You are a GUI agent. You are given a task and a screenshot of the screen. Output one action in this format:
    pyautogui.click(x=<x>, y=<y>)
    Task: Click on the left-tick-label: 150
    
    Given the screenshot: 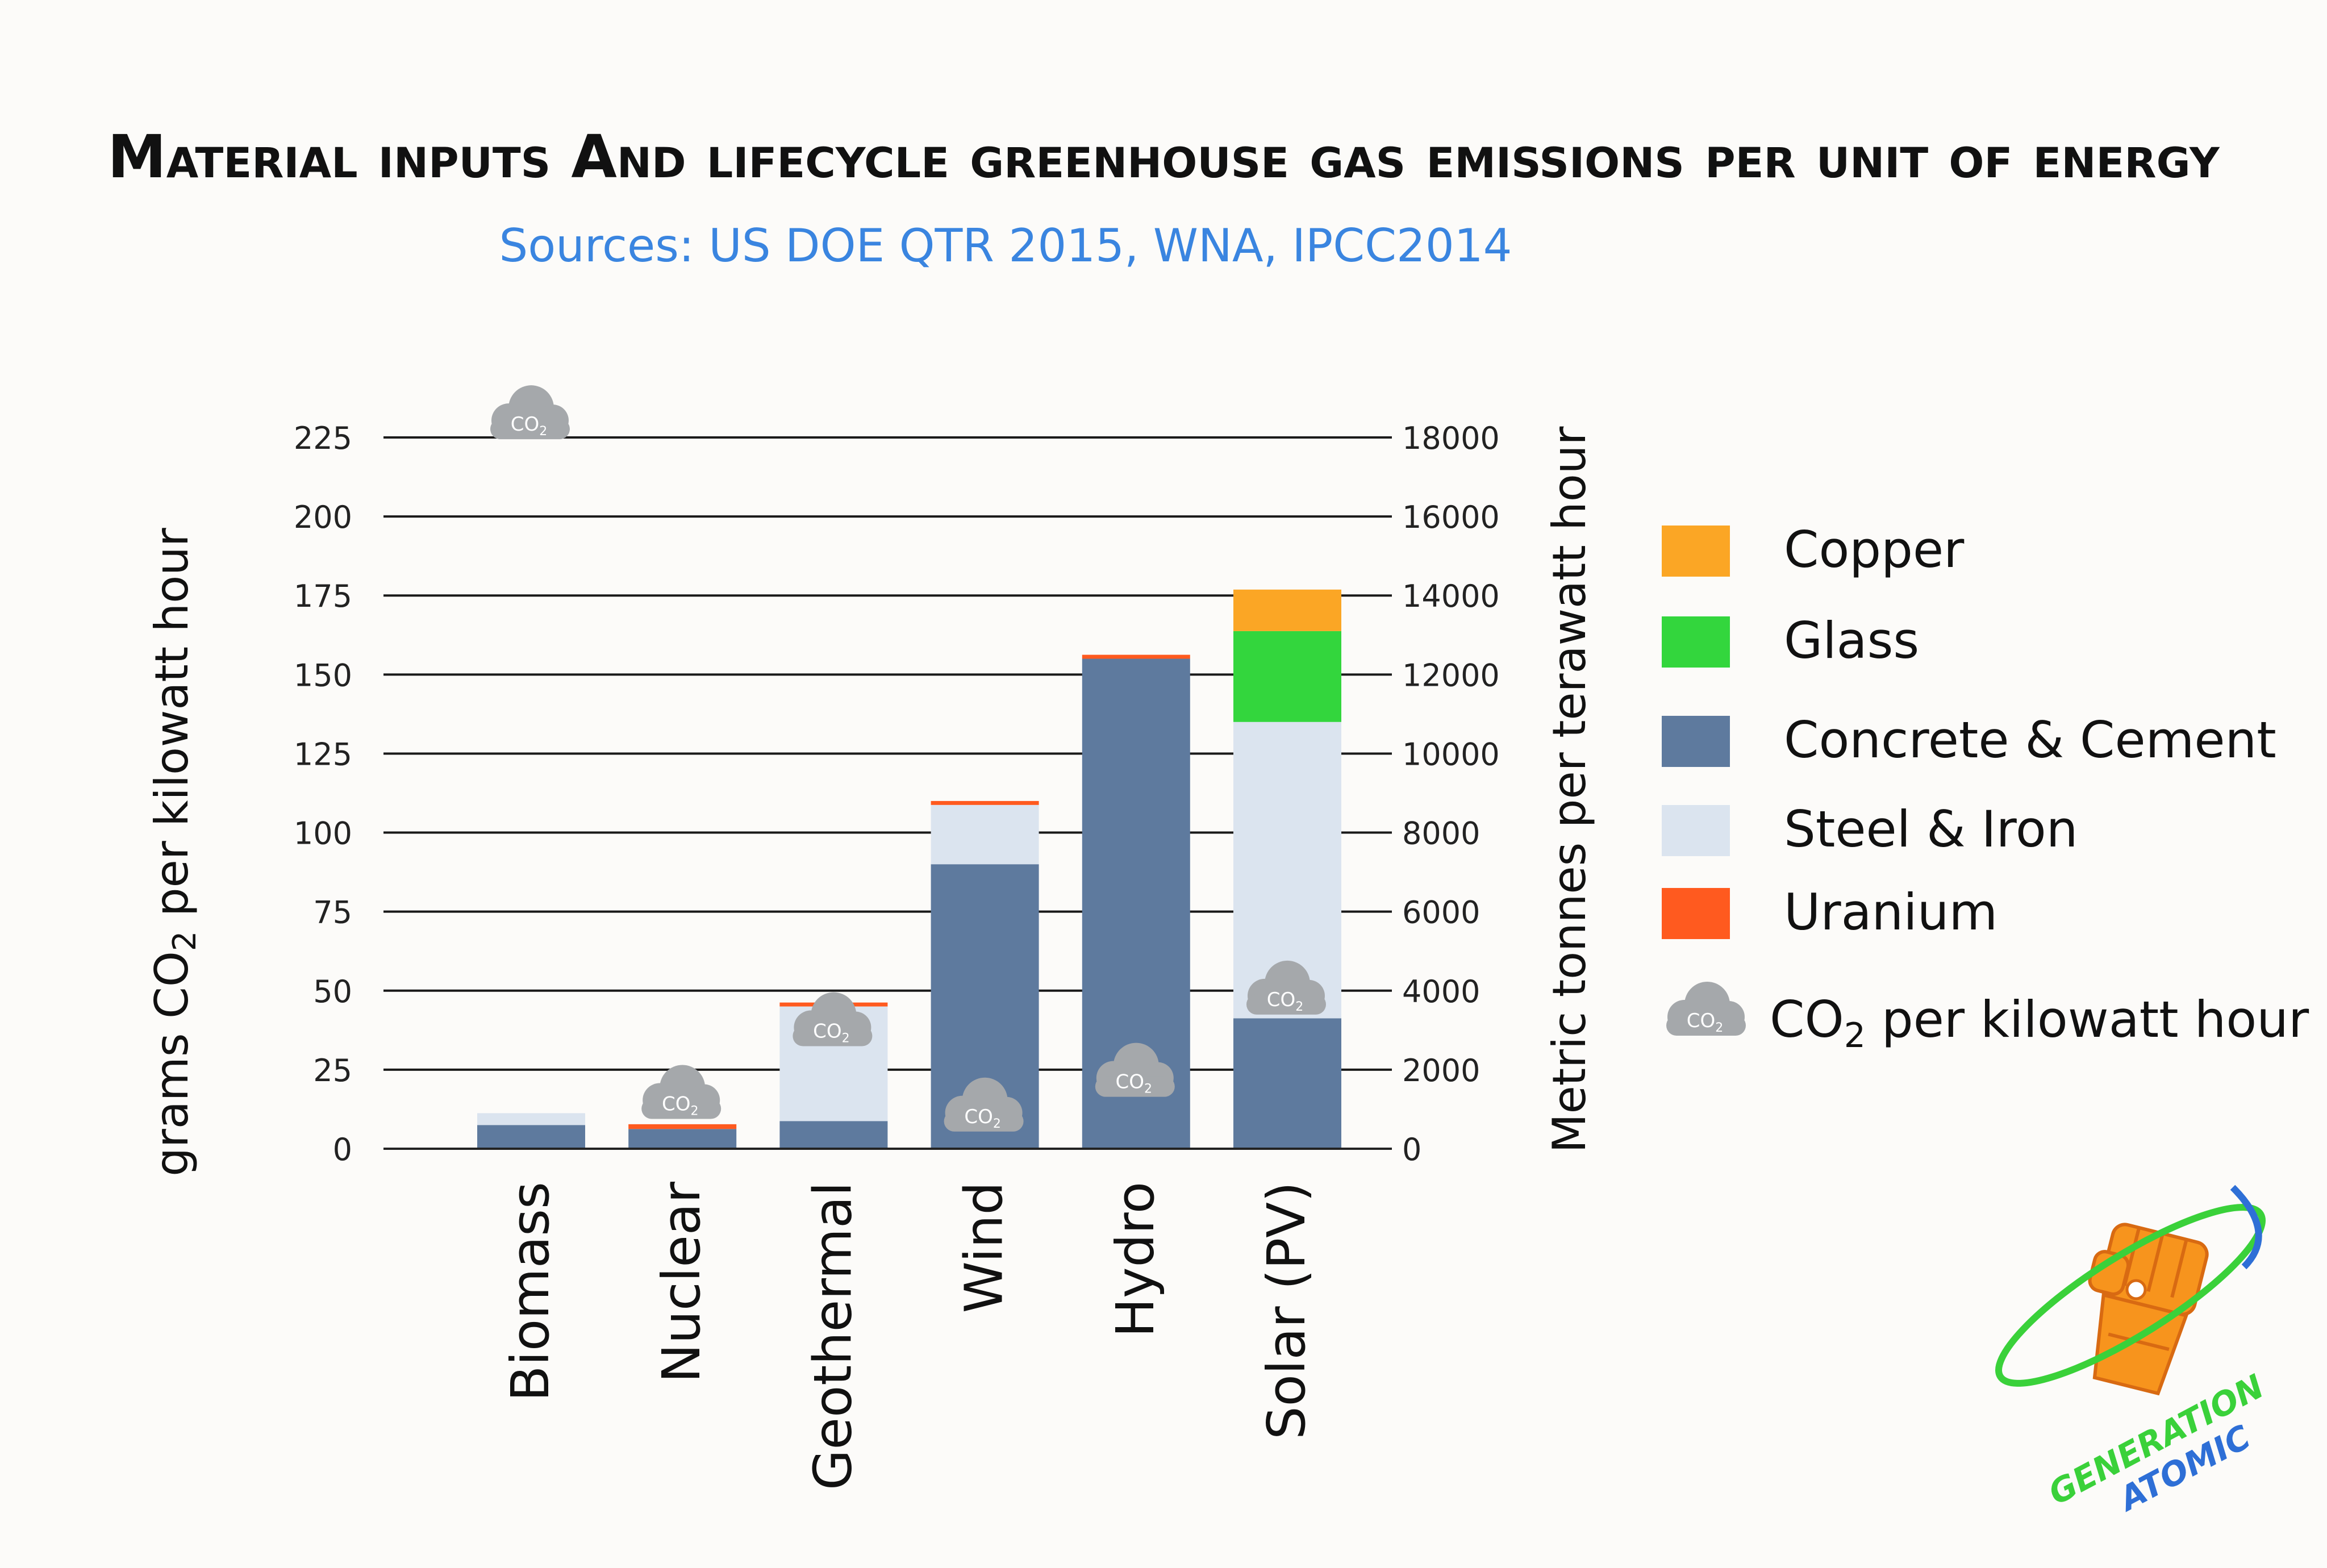 What is the action you would take?
    pyautogui.click(x=323, y=675)
    